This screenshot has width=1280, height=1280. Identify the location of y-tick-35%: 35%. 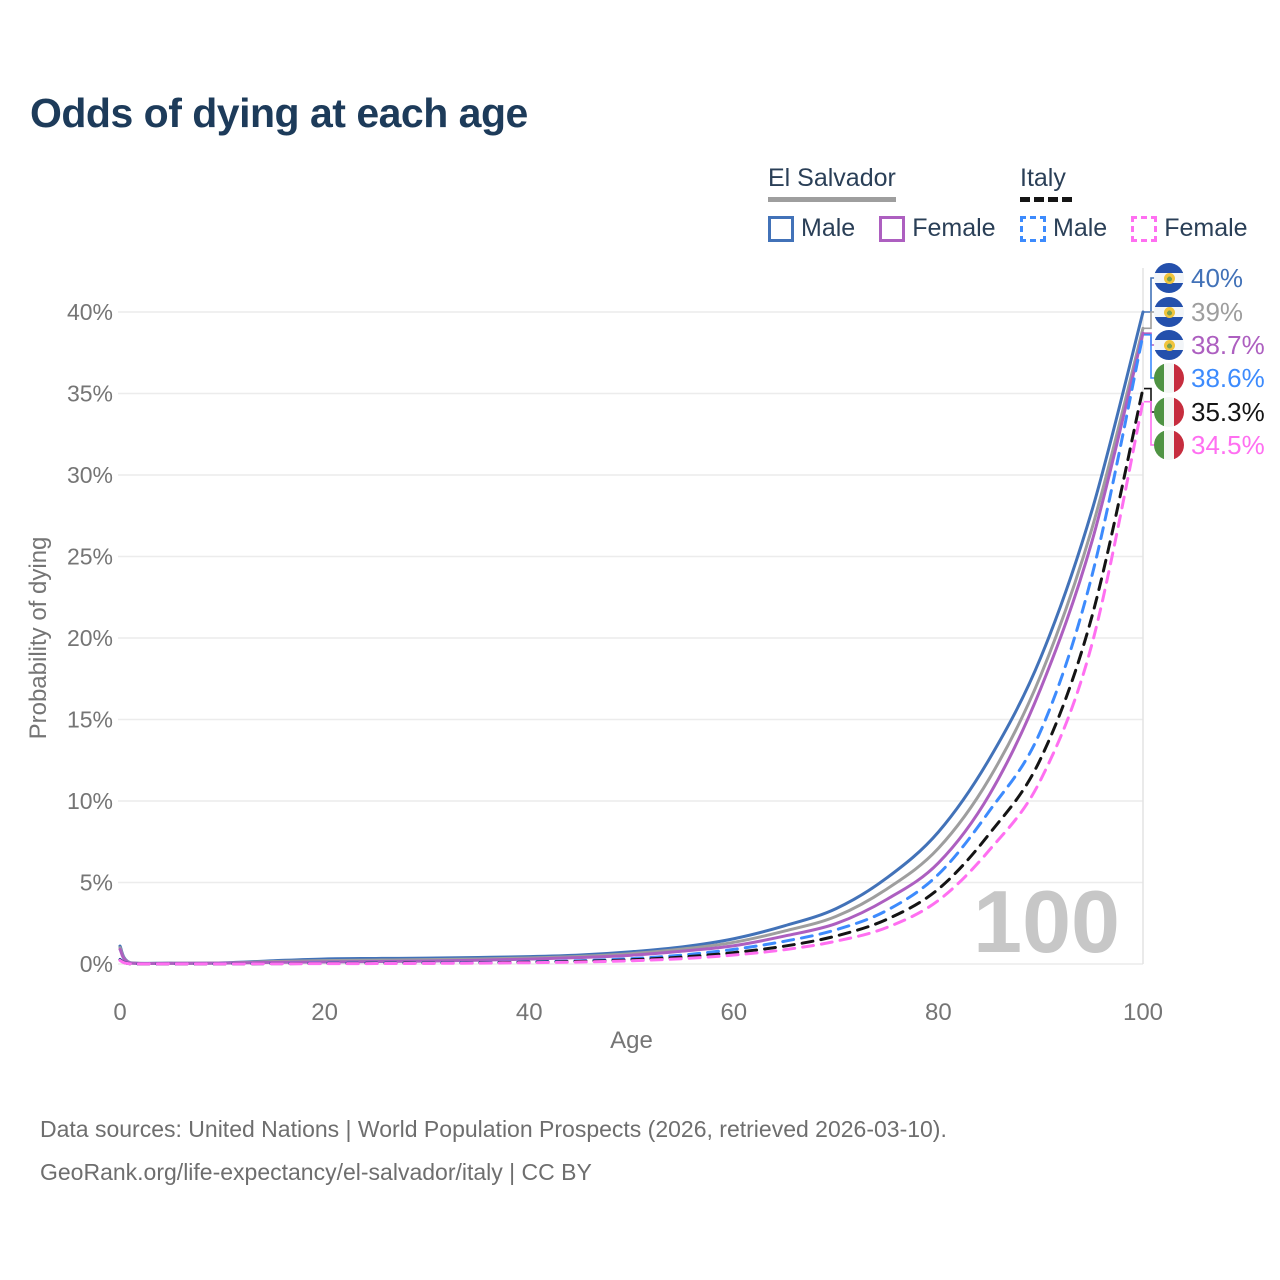
(90, 394).